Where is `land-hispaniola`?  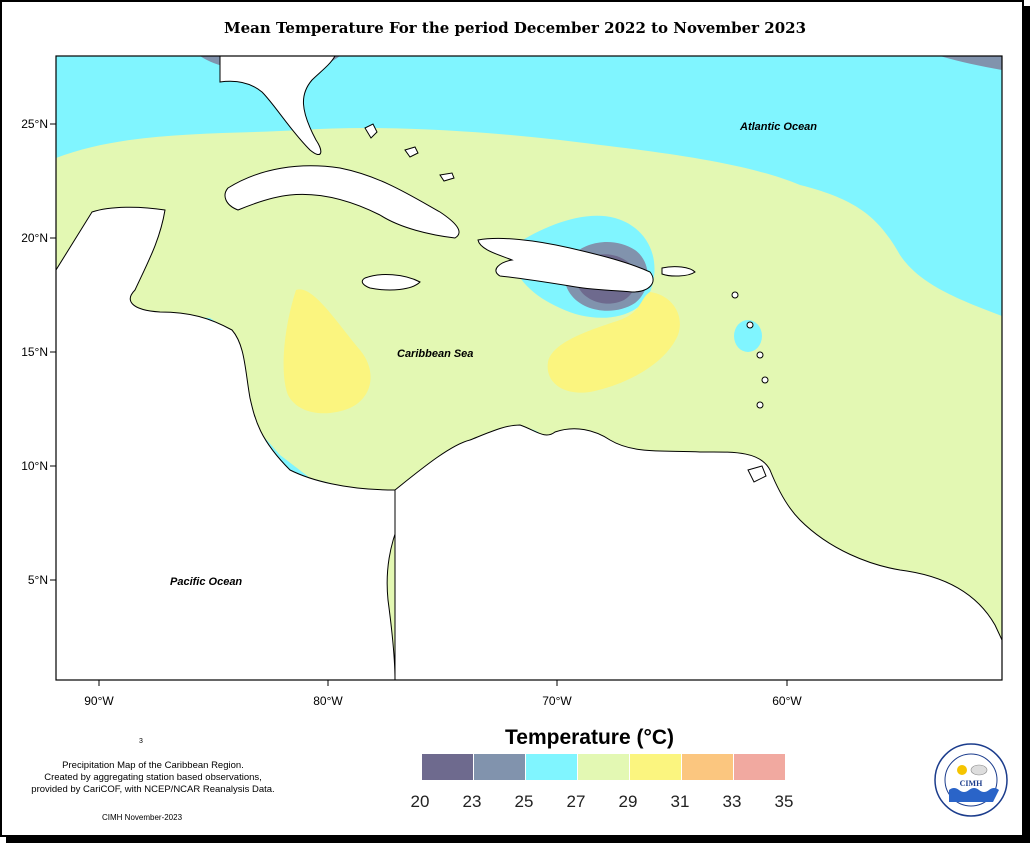
land-hispaniola is located at coordinates (565, 265).